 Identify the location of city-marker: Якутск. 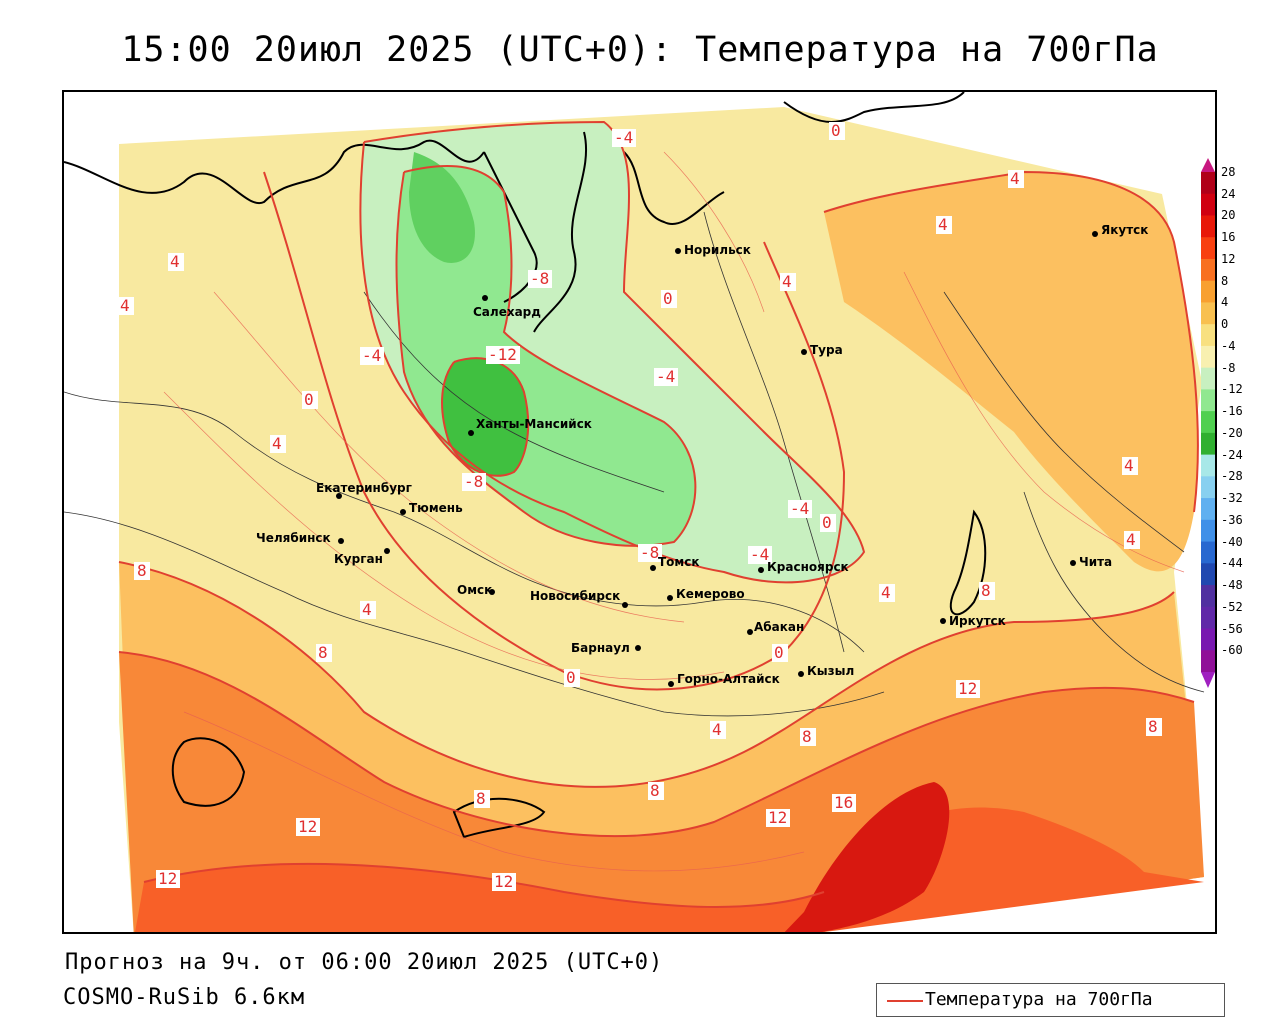
(1120, 230).